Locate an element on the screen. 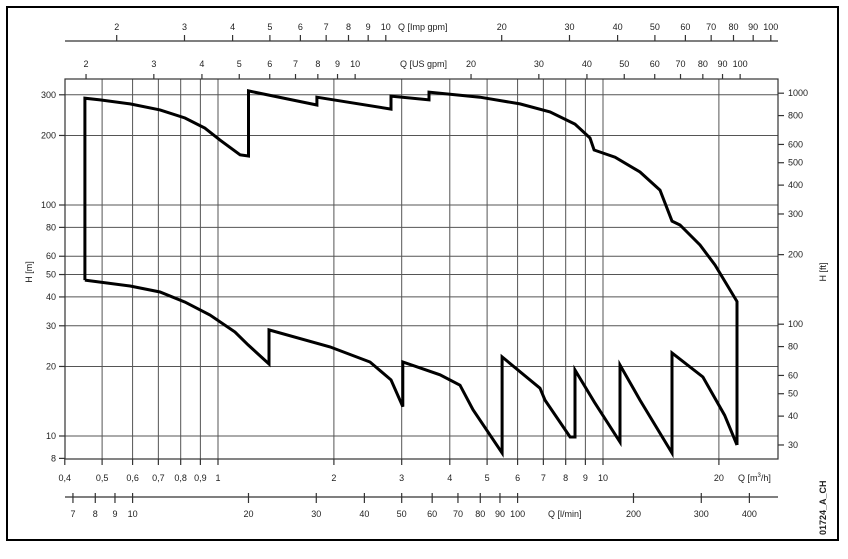 Image resolution: width=848 pixels, height=559 pixels. tick-label-us-gpm: 6 is located at coordinates (269, 64).